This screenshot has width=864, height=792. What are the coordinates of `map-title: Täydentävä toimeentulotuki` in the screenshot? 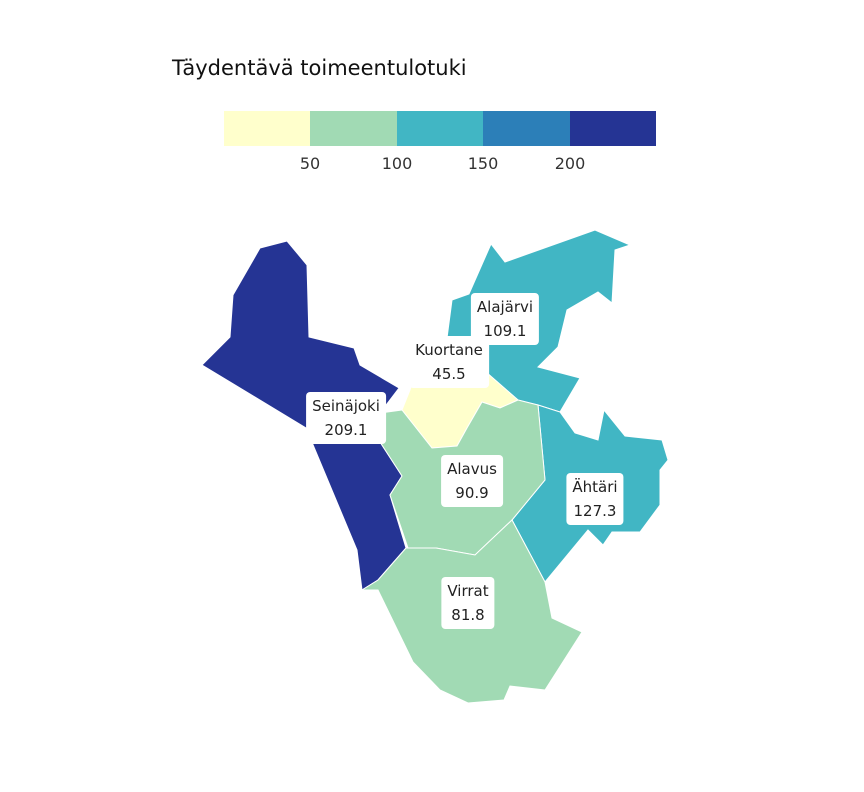 It's located at (319, 68).